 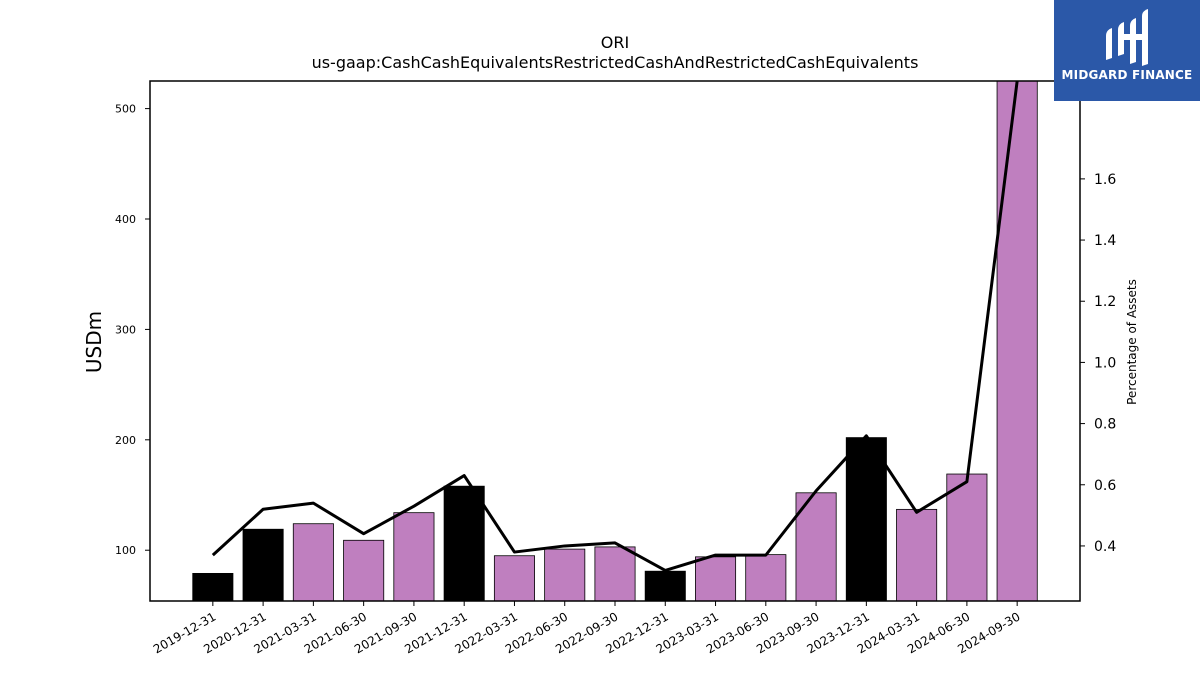 What do you see at coordinates (1105, 547) in the screenshot?
I see `y-right-tick-label: 0.4` at bounding box center [1105, 547].